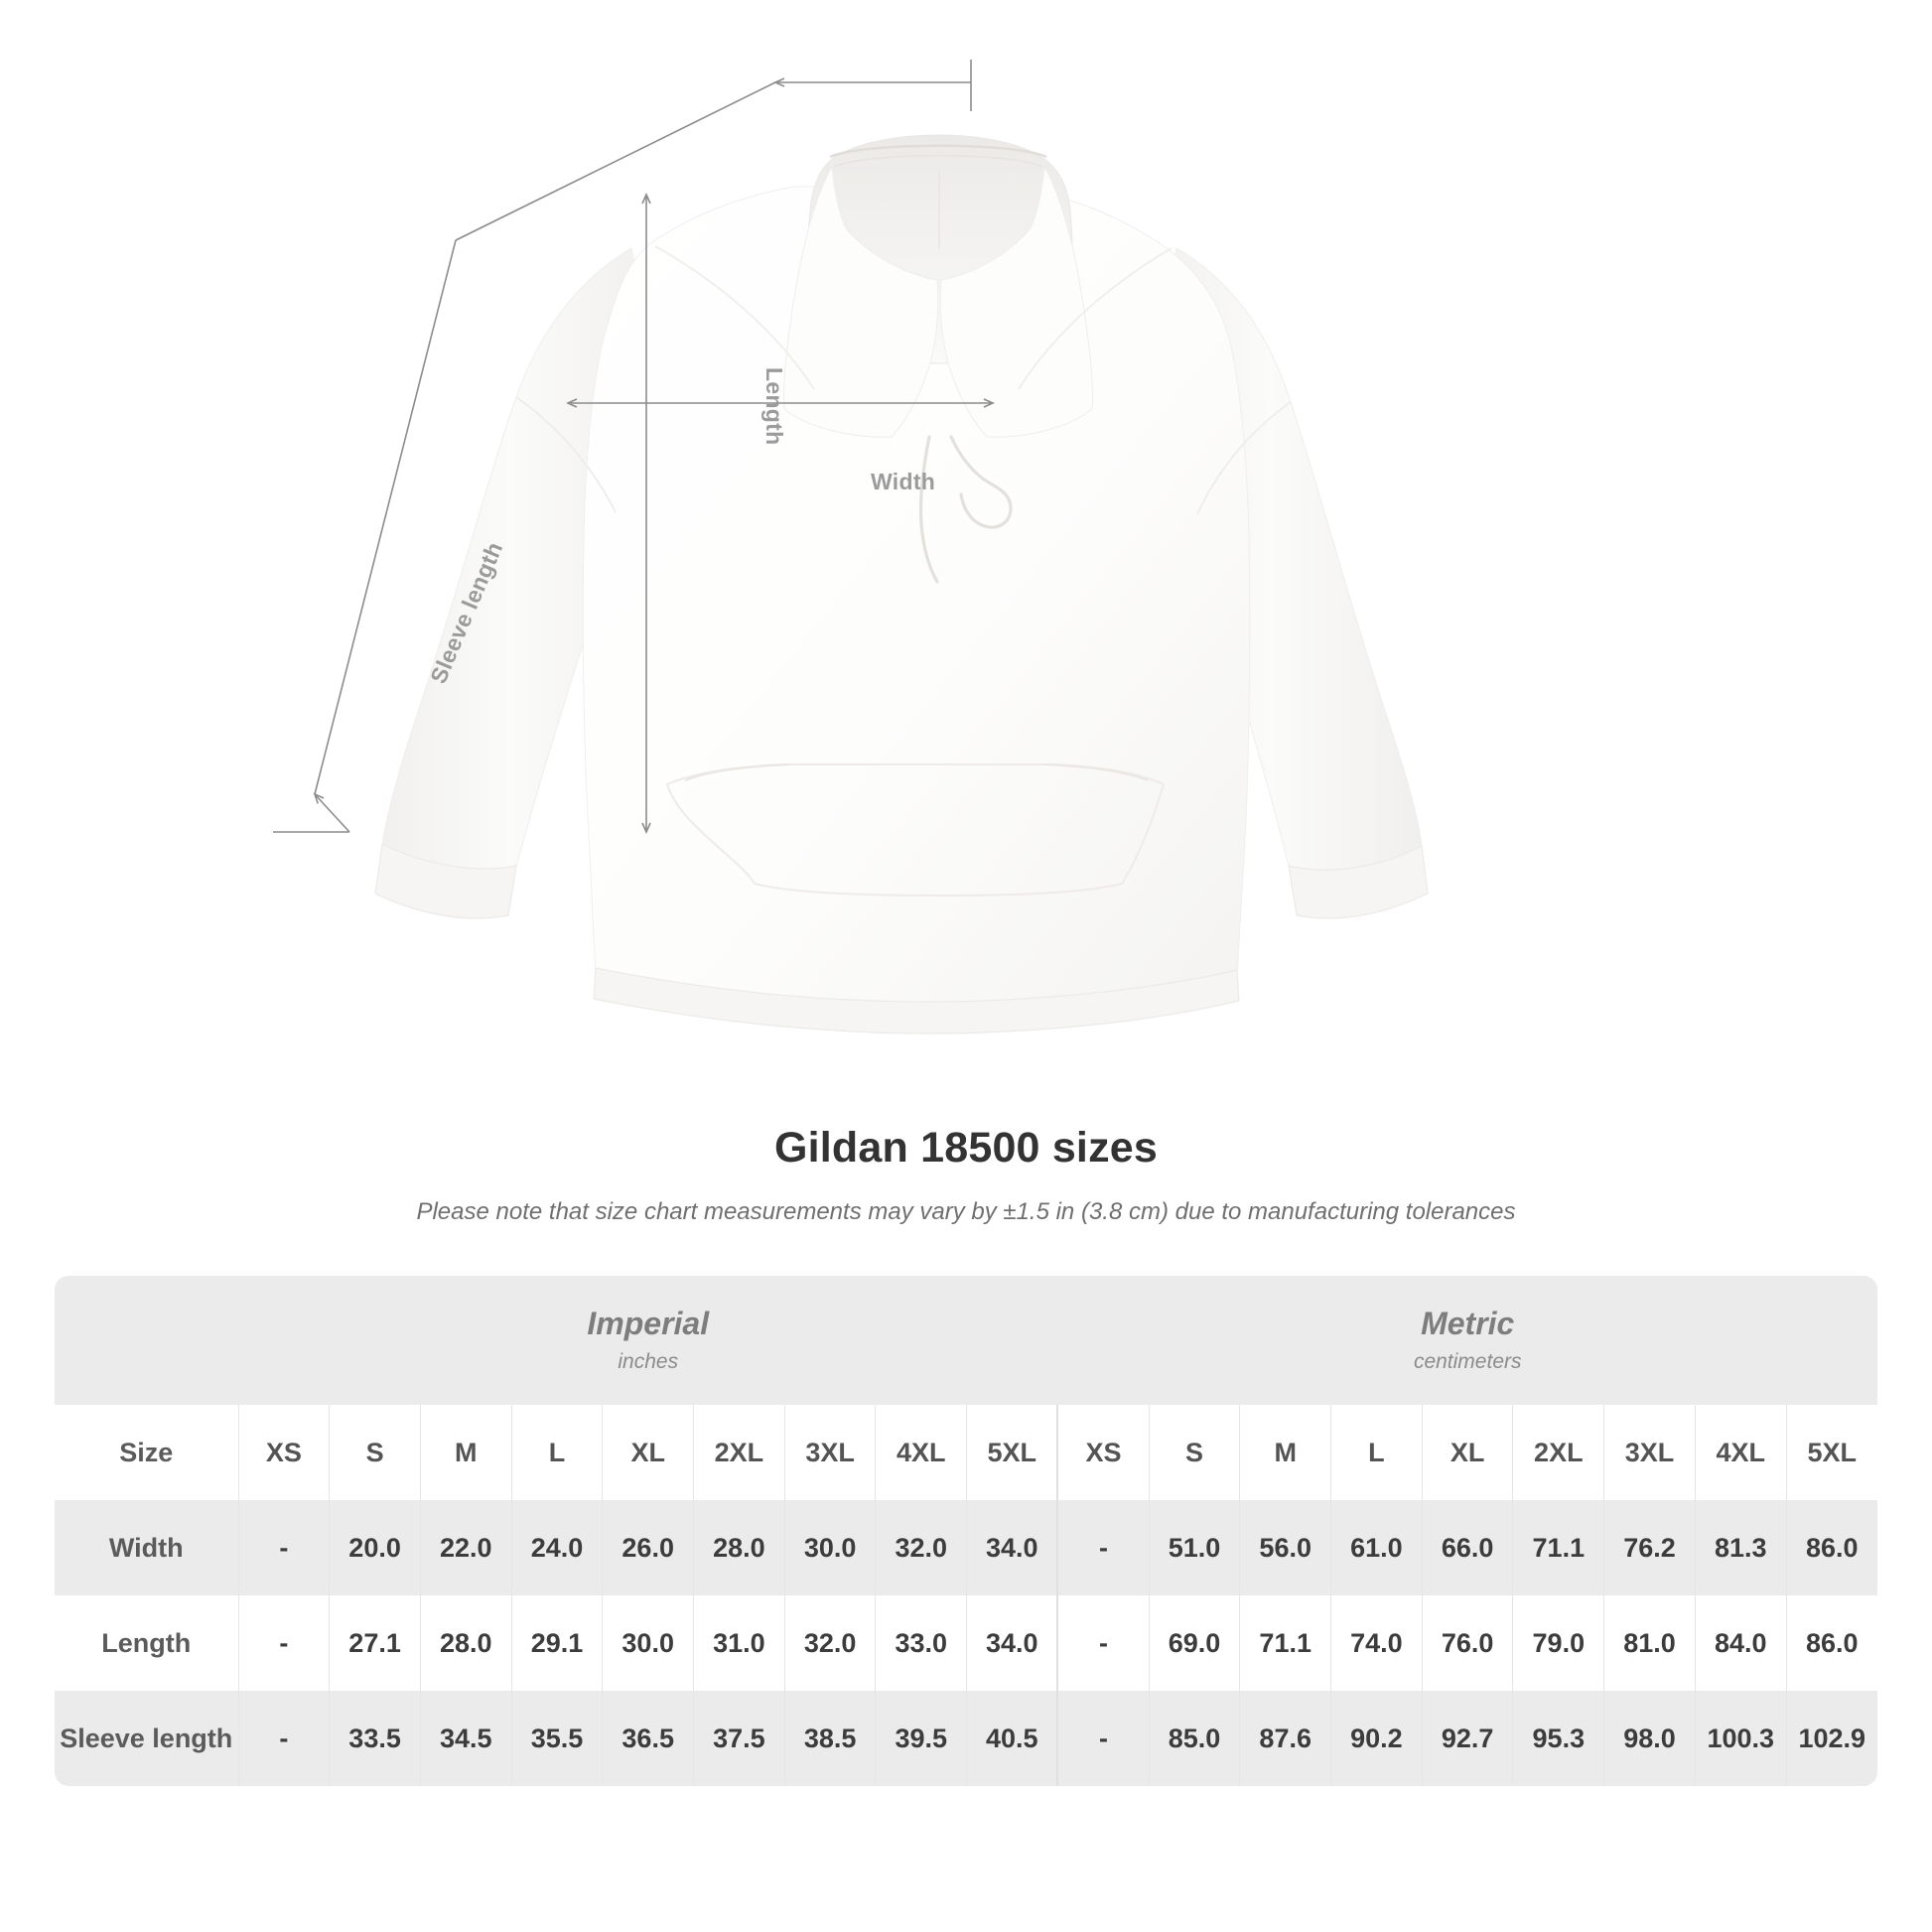  What do you see at coordinates (739, 1453) in the screenshot?
I see `size-header-2xl-imperial: 2XL` at bounding box center [739, 1453].